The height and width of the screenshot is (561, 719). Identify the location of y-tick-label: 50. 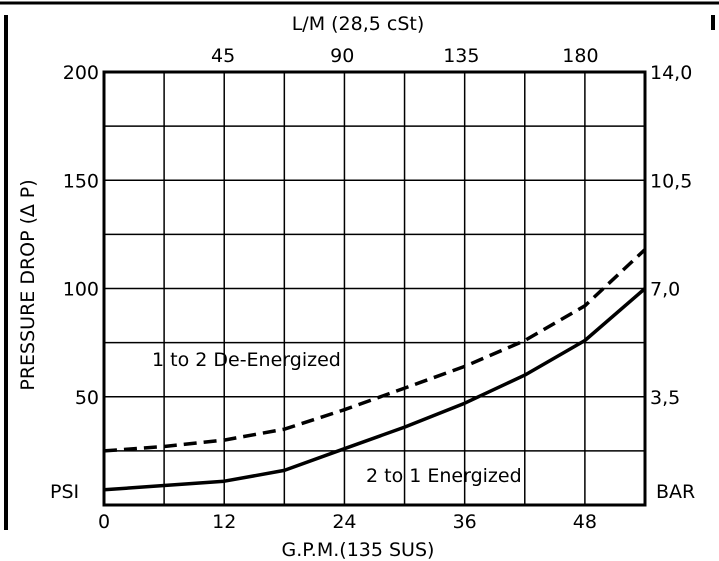
(87, 398).